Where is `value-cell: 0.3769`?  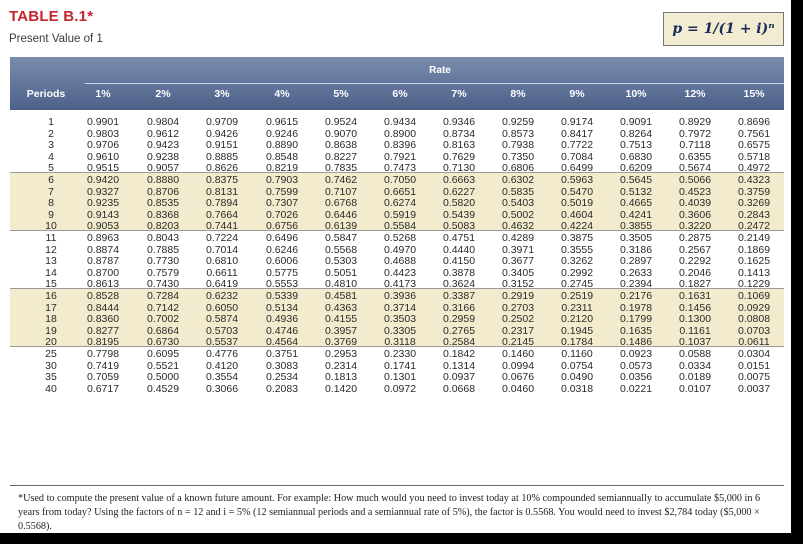 value-cell: 0.3769 is located at coordinates (341, 342).